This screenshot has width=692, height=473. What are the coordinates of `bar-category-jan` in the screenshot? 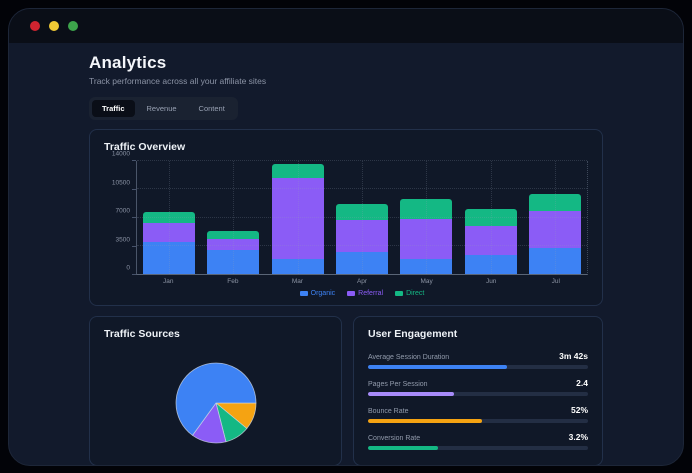 It's located at (169, 217).